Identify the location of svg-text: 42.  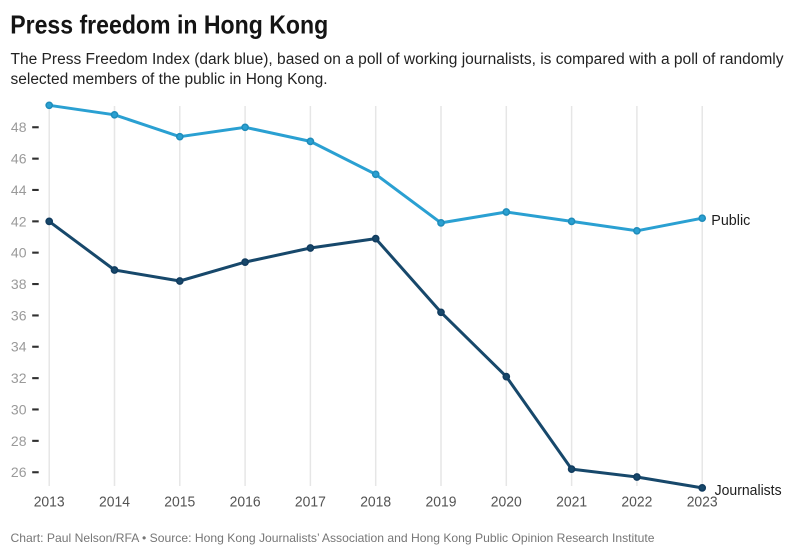
(19, 221).